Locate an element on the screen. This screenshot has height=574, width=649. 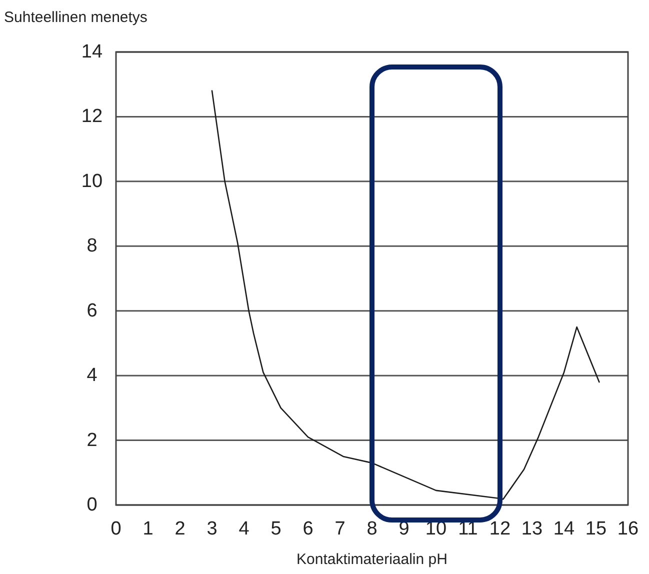
x-tick-label: 1 is located at coordinates (148, 529).